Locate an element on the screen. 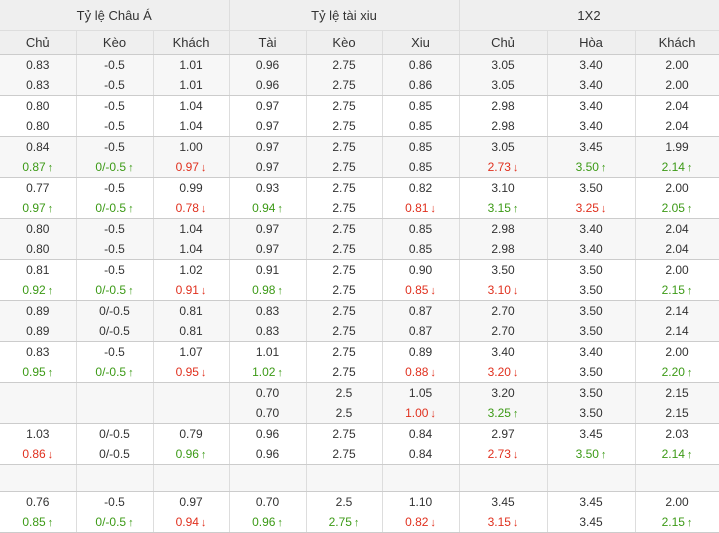  odds-value: 0.96 is located at coordinates (264, 522).